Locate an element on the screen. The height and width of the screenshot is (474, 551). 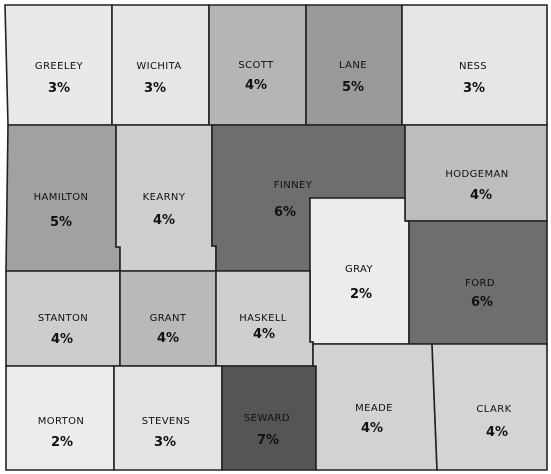
county-gray-value: 2% is located at coordinates (361, 294).